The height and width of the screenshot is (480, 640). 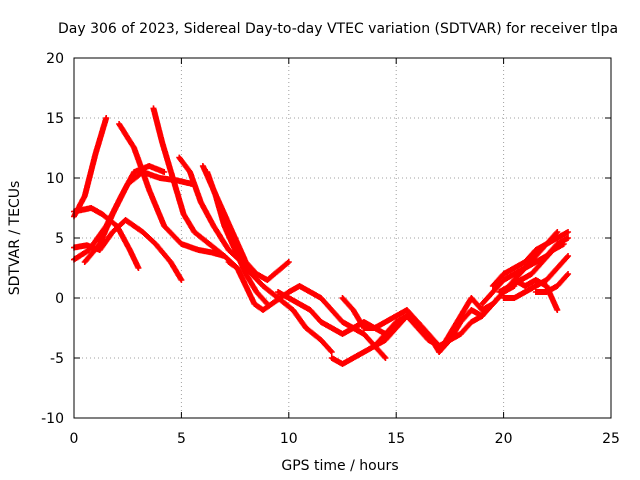 I want to click on y-tick-label: 20, so click(x=55, y=59).